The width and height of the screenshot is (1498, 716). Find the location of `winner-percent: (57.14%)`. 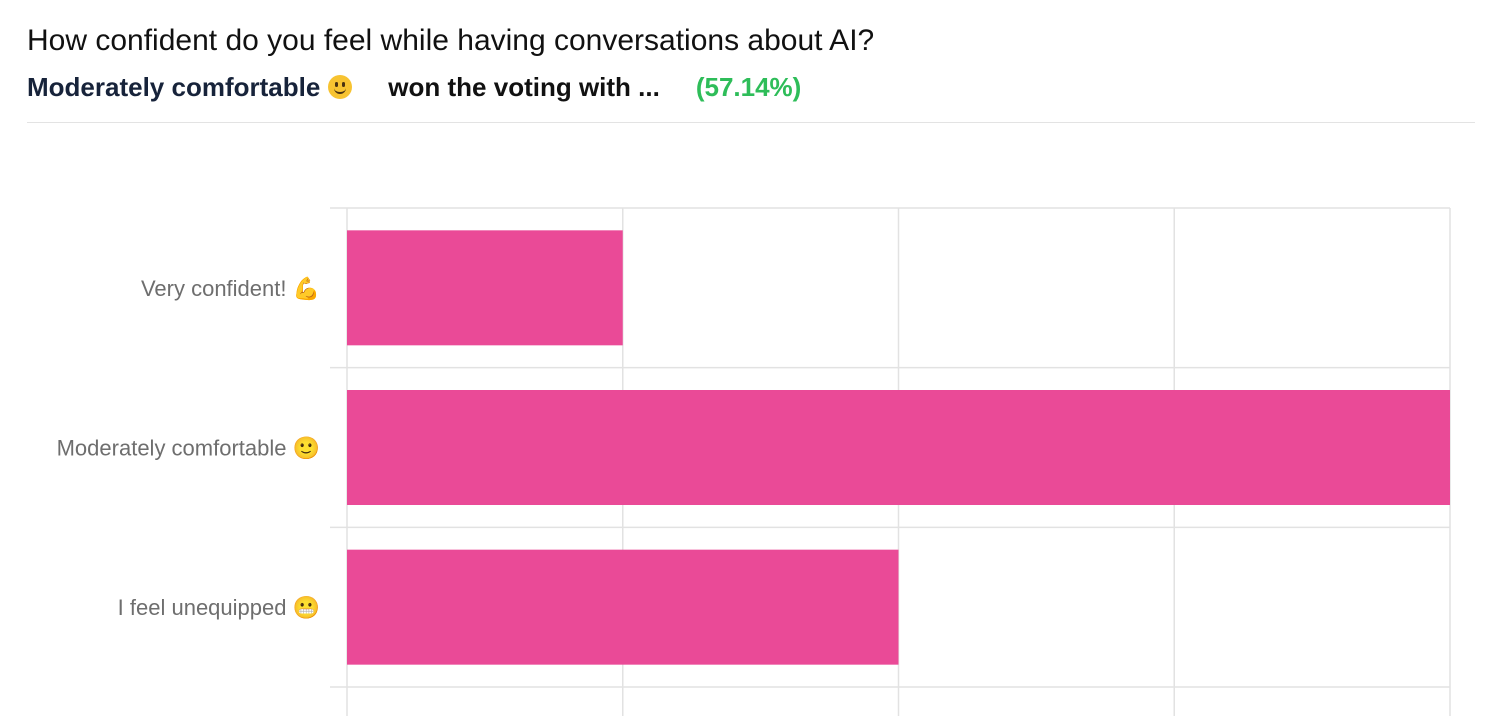

winner-percent: (57.14%) is located at coordinates (748, 86).